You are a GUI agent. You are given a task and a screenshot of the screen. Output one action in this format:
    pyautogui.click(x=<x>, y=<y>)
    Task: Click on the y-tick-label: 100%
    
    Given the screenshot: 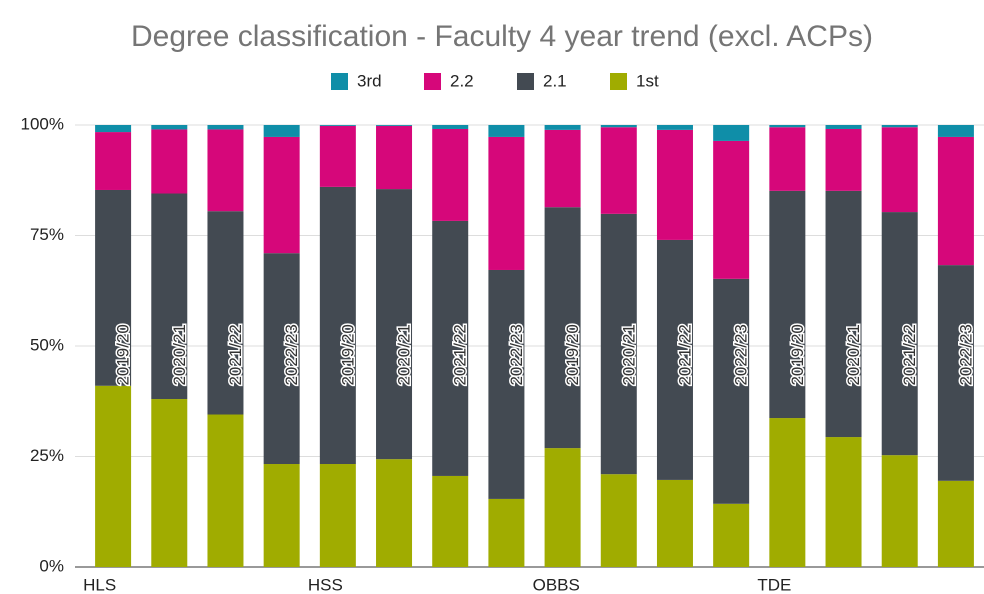 What is the action you would take?
    pyautogui.click(x=42, y=123)
    